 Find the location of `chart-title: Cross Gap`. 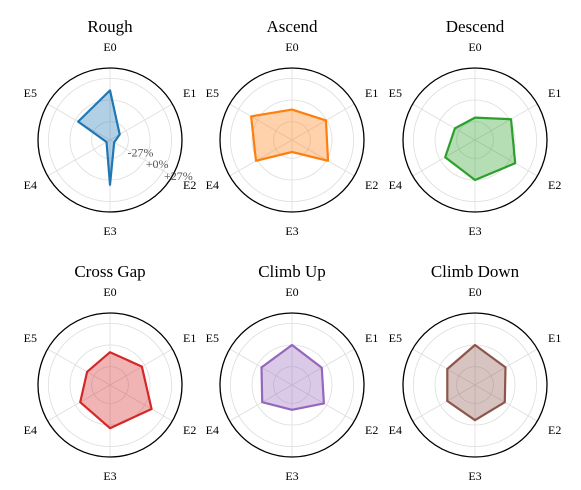

chart-title: Cross Gap is located at coordinates (109, 271).